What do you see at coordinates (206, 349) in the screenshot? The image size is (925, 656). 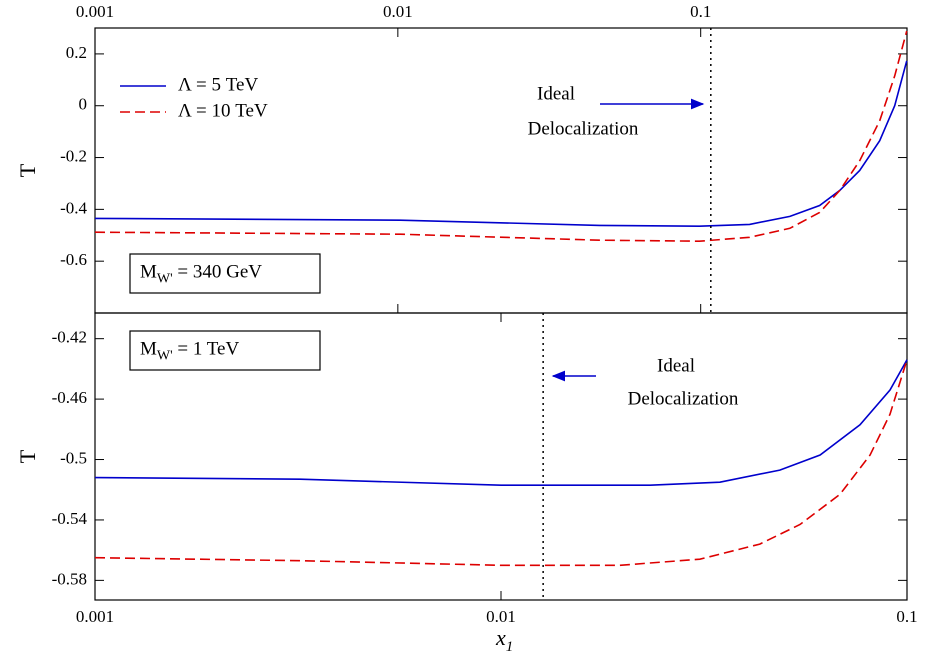 I see `mass-label-rest: = 1 TeV` at bounding box center [206, 349].